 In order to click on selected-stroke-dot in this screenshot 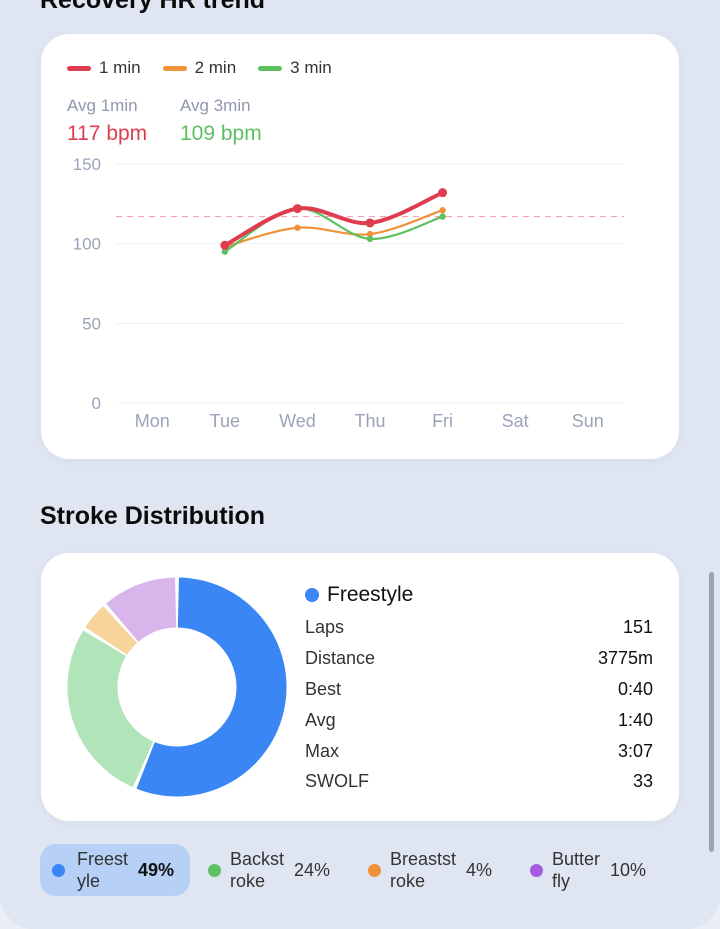, I will do `click(312, 595)`.